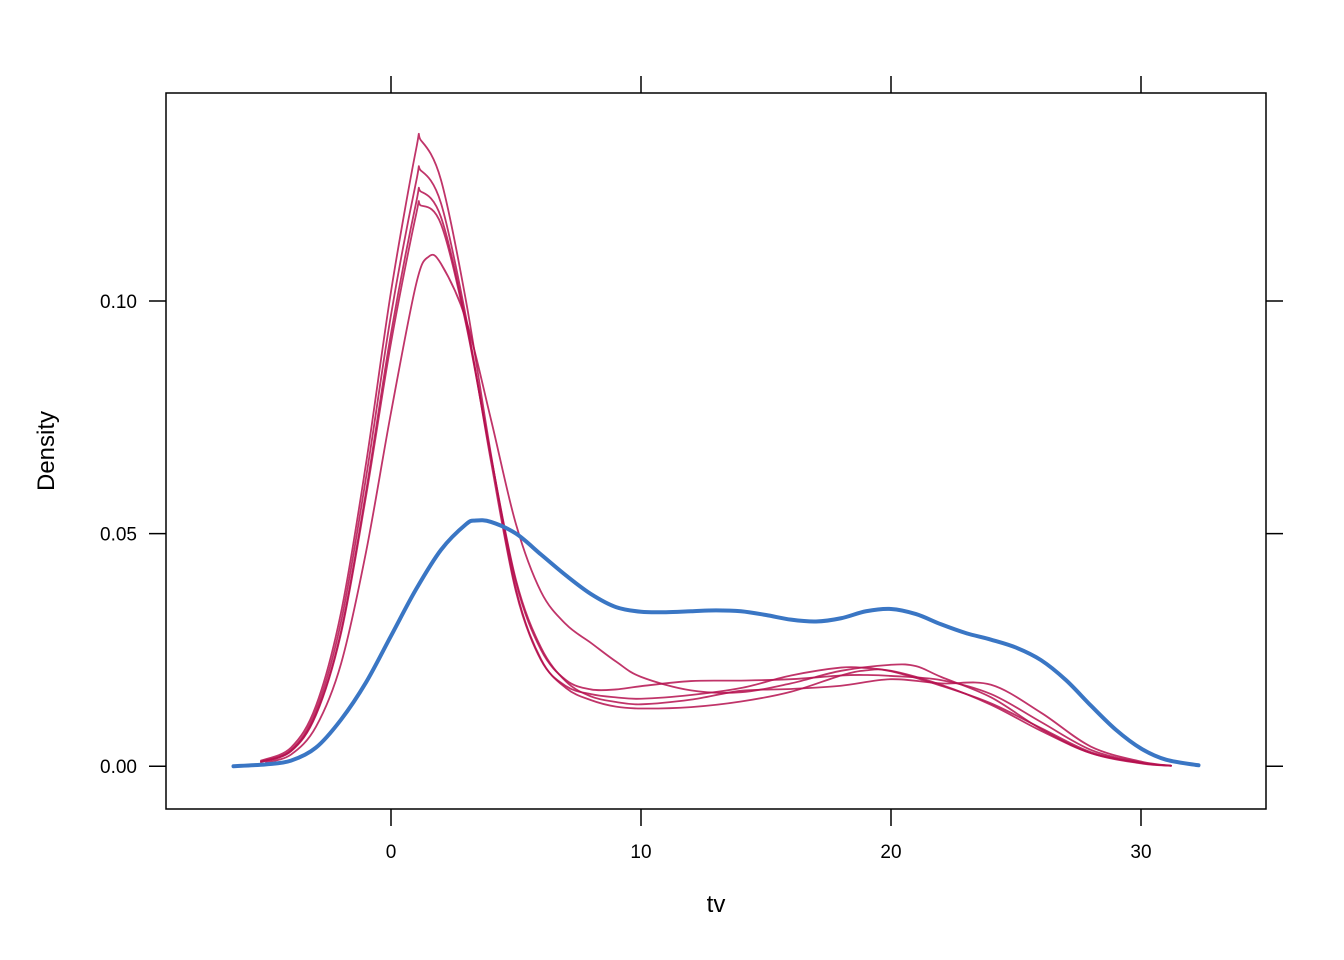 Image resolution: width=1344 pixels, height=960 pixels. What do you see at coordinates (1140, 852) in the screenshot?
I see `x-tick-label: 30` at bounding box center [1140, 852].